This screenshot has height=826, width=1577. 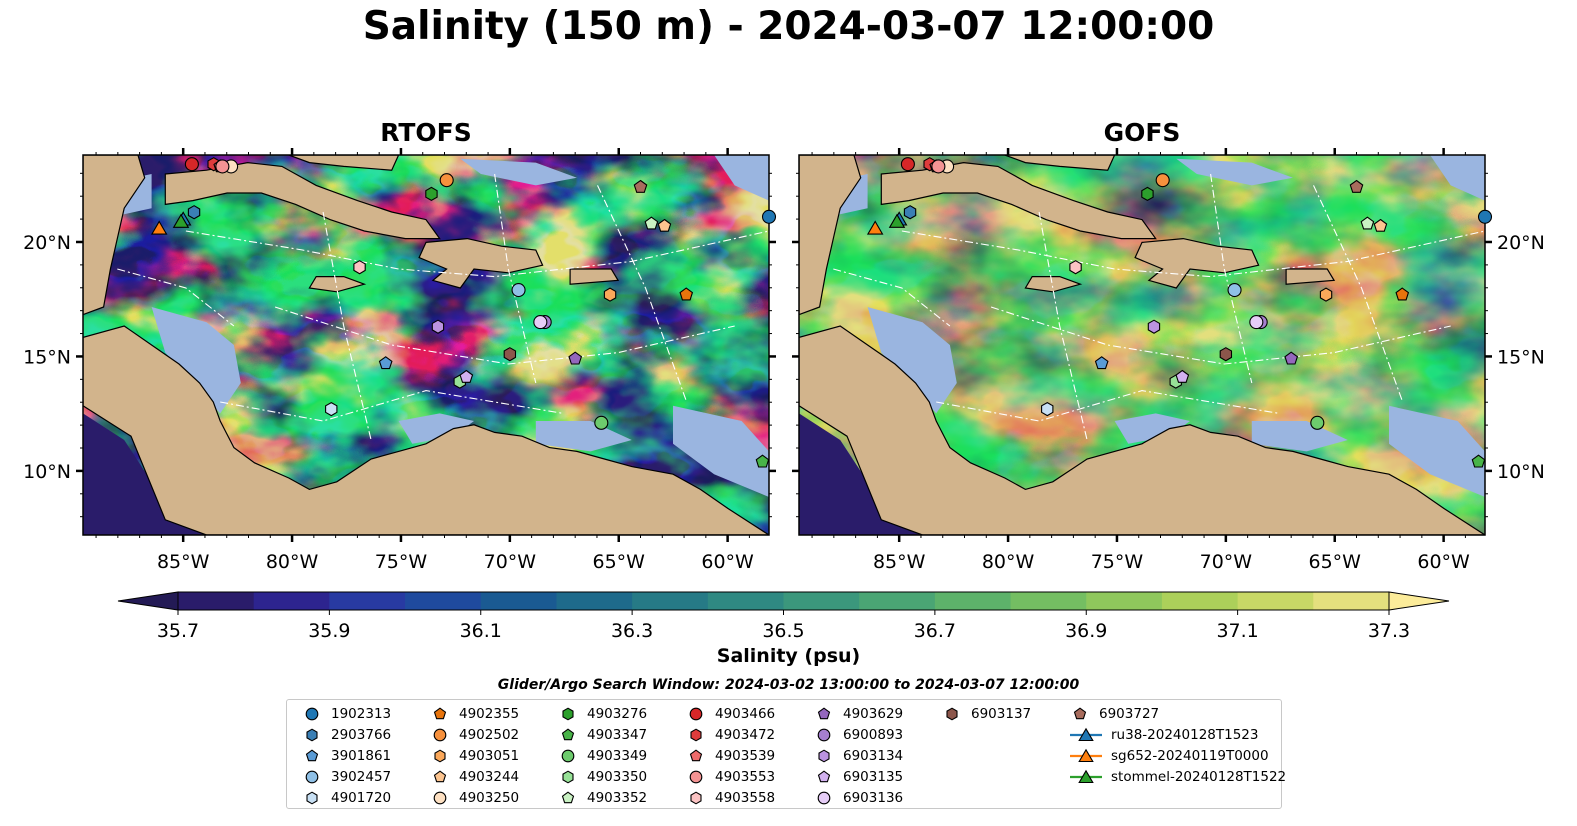 What do you see at coordinates (602, 777) in the screenshot?
I see `legend-item: 4903350` at bounding box center [602, 777].